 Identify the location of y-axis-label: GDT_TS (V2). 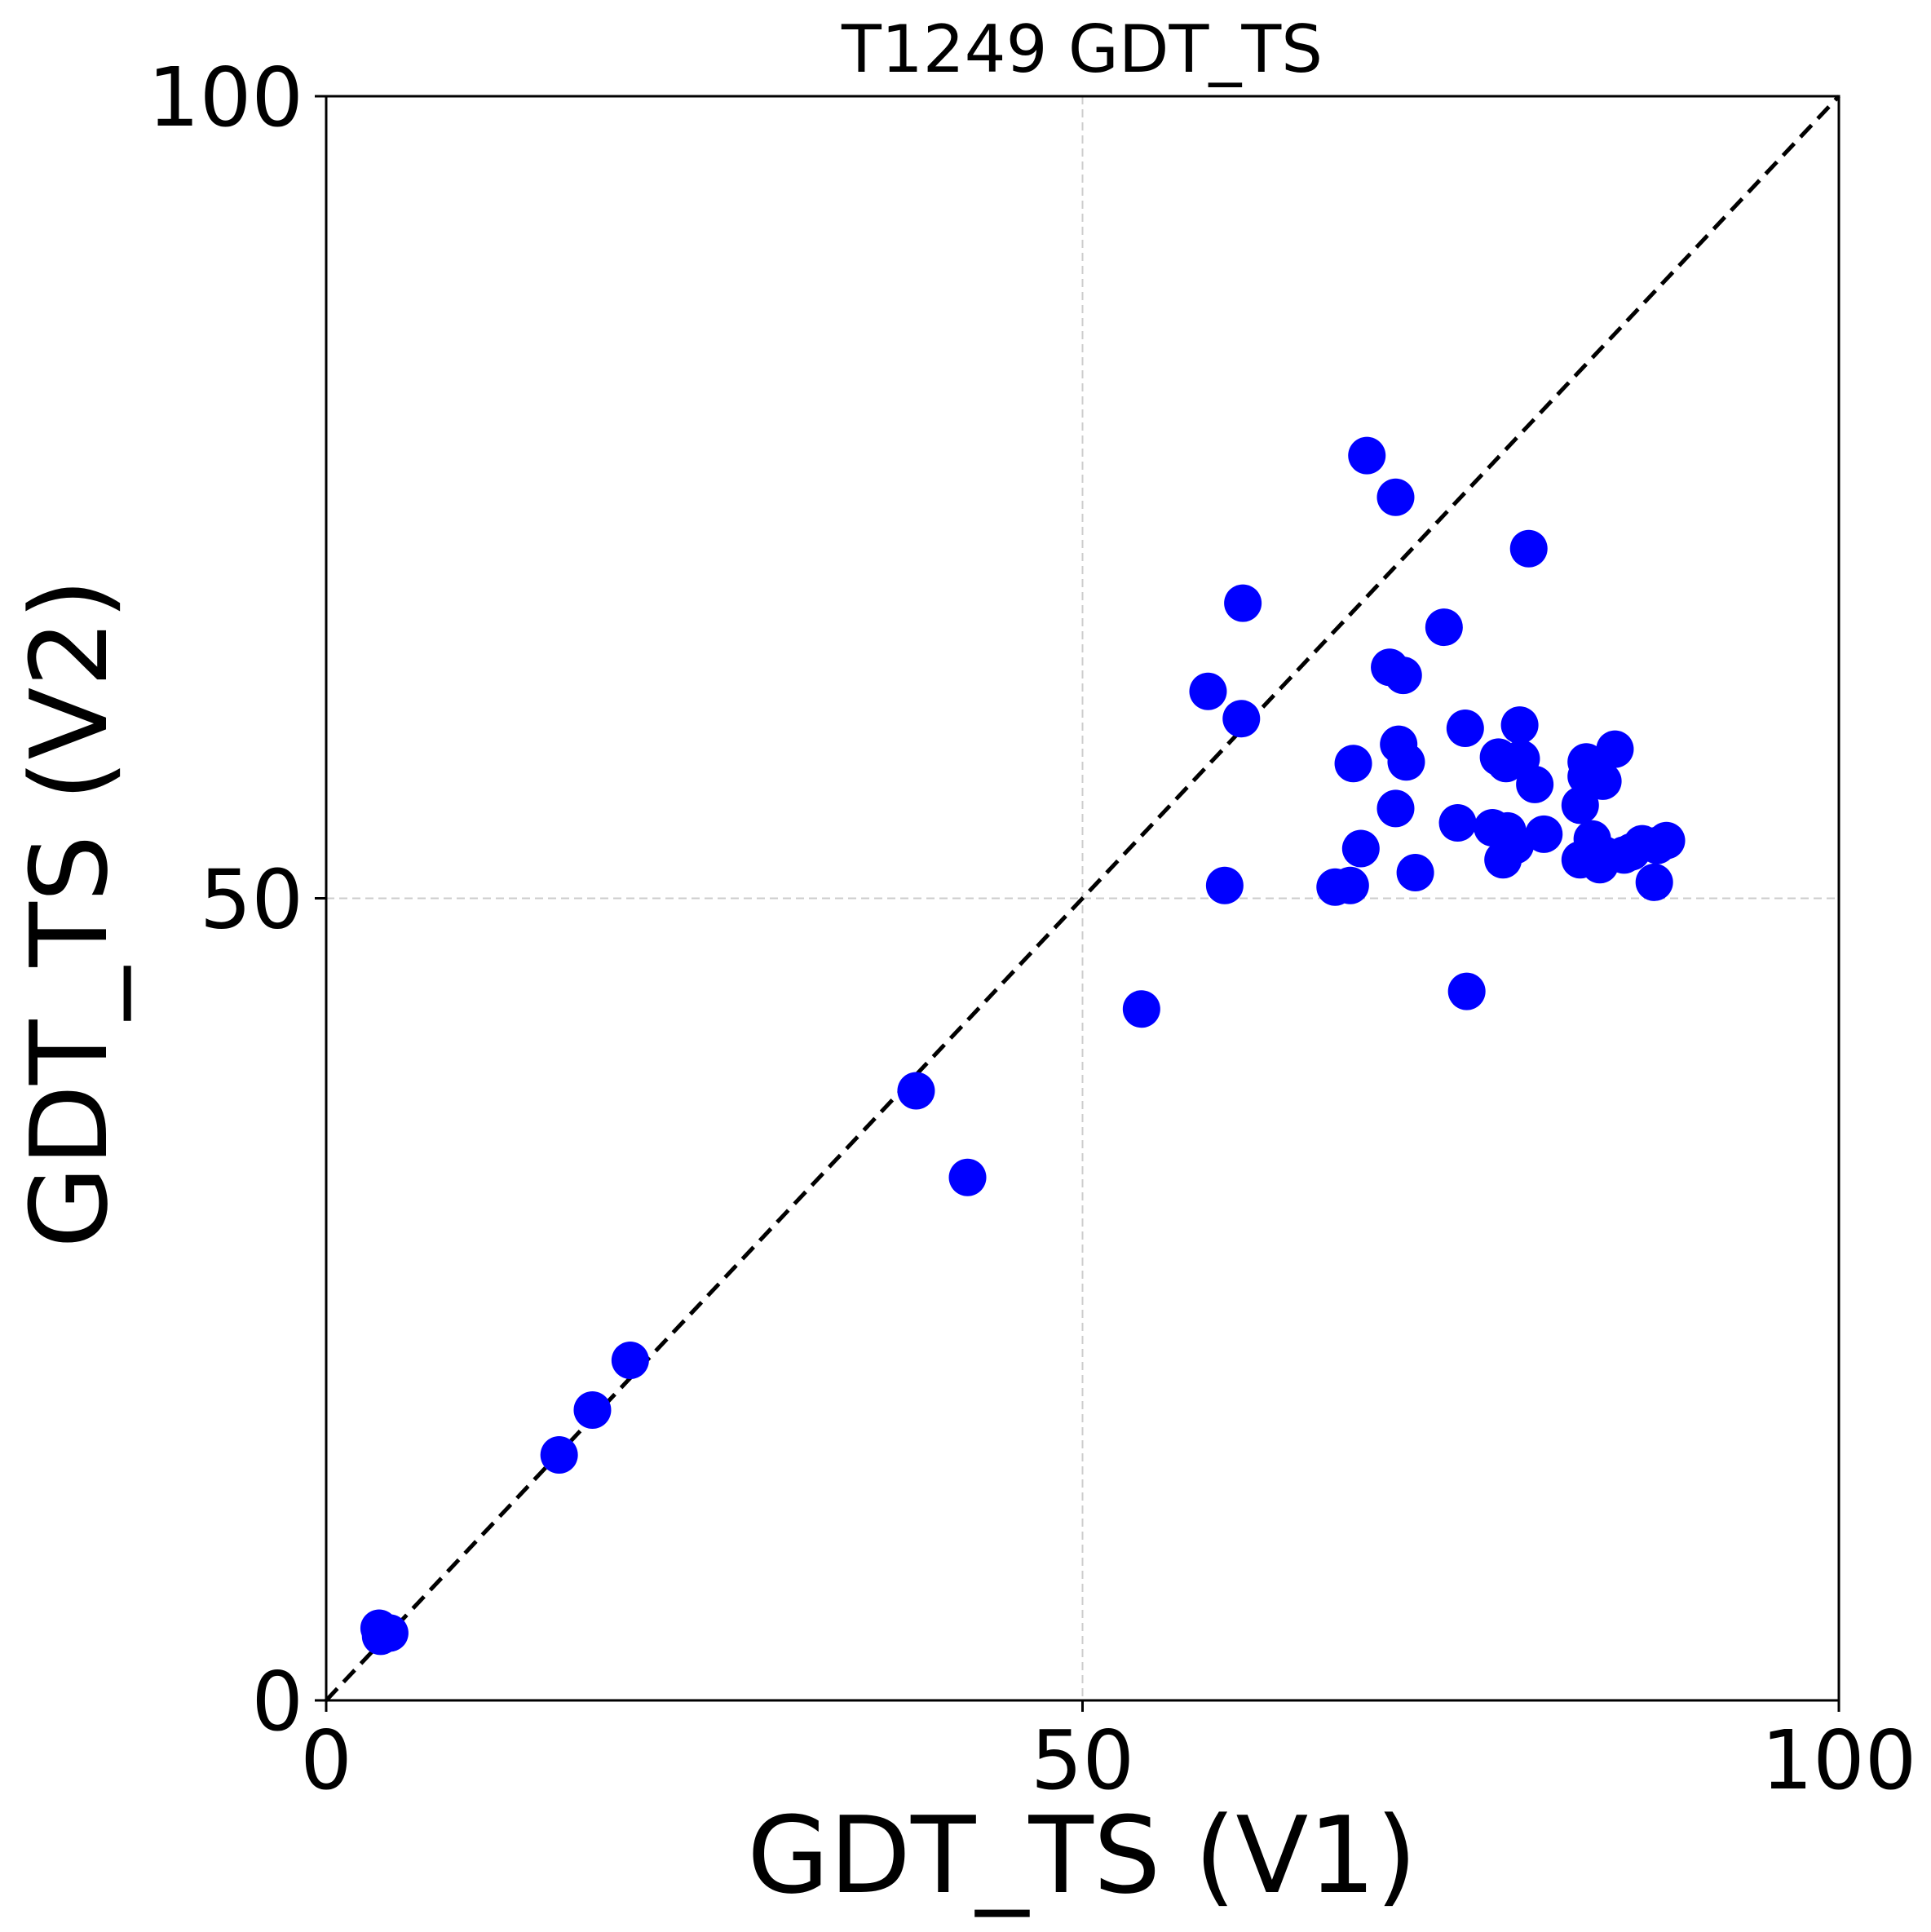
(69, 913).